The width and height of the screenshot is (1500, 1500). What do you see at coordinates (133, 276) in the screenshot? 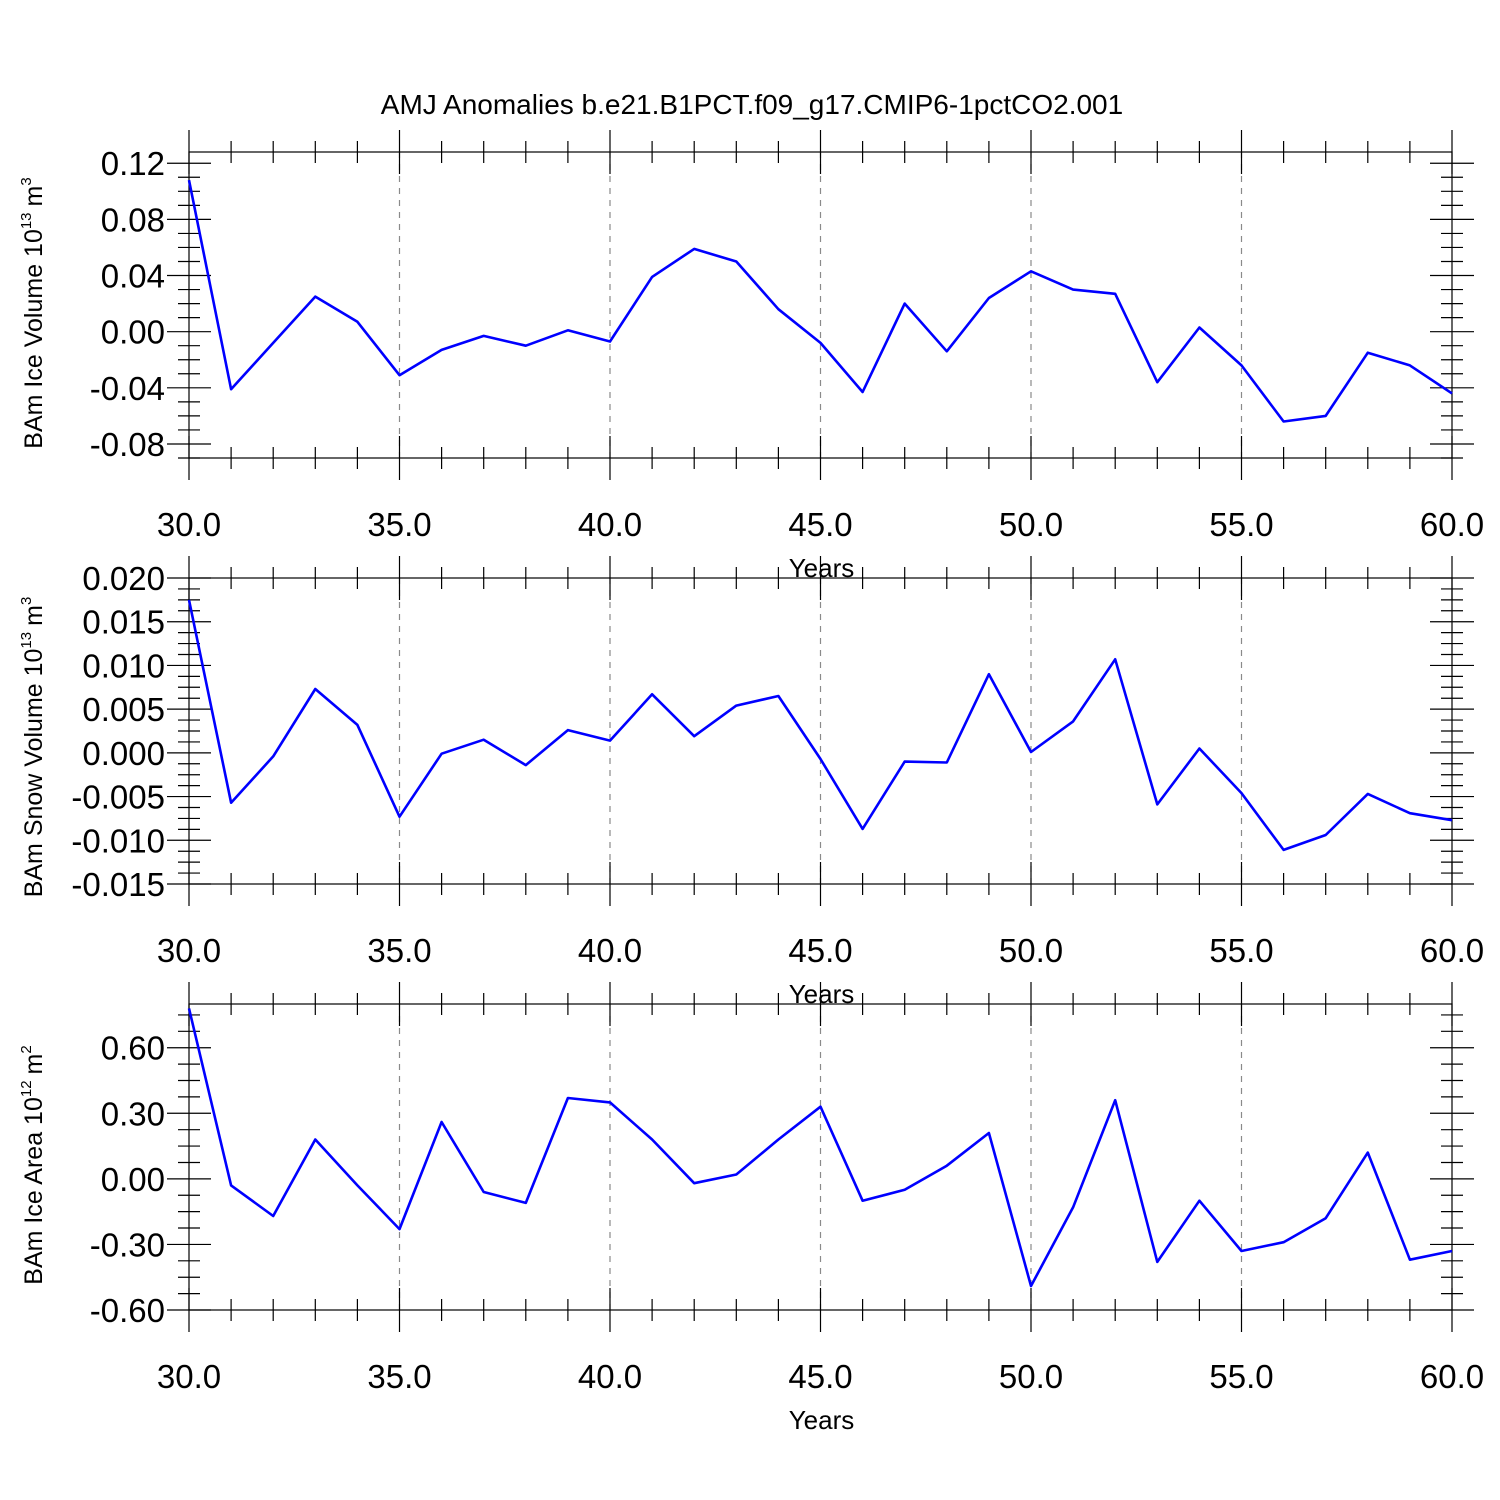
I see `panel-1-y-tick-label: 0.04` at bounding box center [133, 276].